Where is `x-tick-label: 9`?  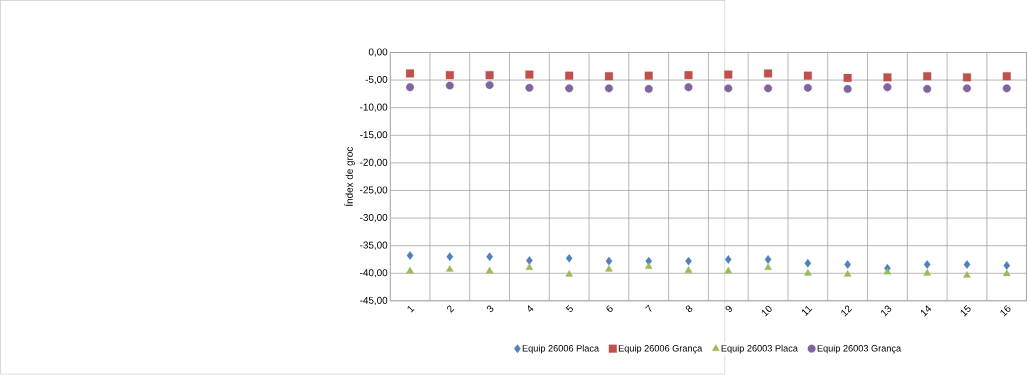
x-tick-label: 9 is located at coordinates (728, 309).